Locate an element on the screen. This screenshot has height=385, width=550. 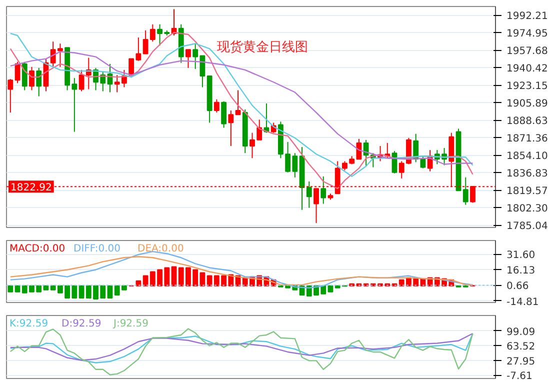
y-tick-label: 27.95 is located at coordinates (521, 362).